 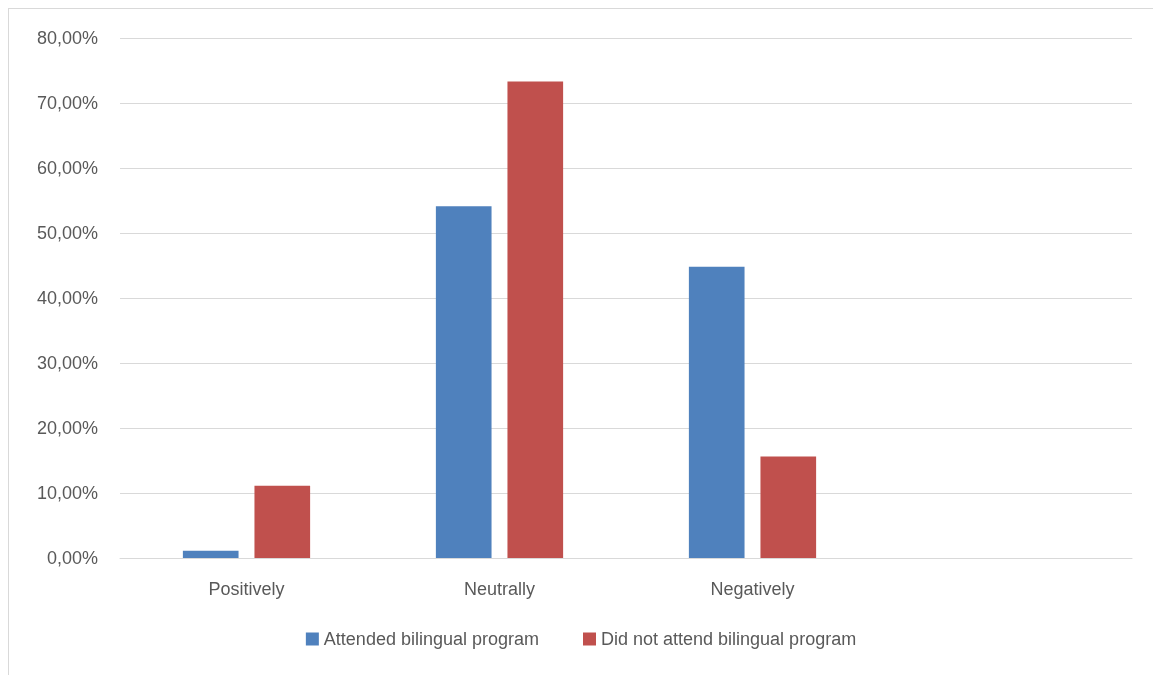 What do you see at coordinates (67, 103) in the screenshot?
I see `y-tick-label: 70,00%` at bounding box center [67, 103].